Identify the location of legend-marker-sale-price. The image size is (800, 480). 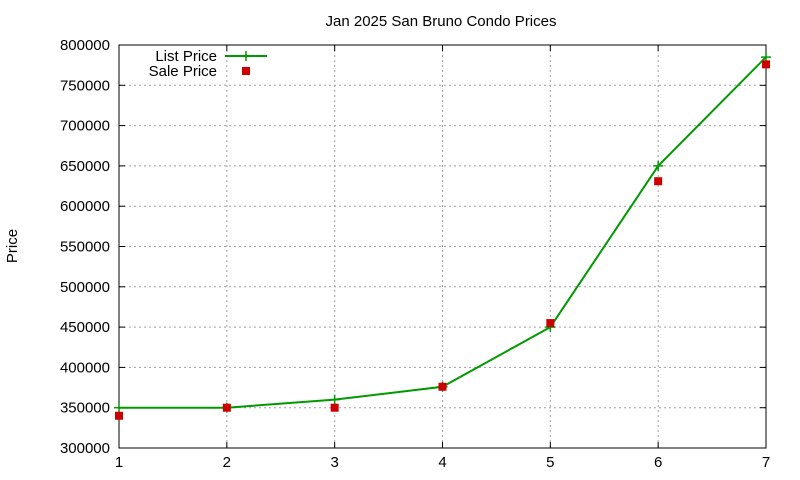
(246, 71).